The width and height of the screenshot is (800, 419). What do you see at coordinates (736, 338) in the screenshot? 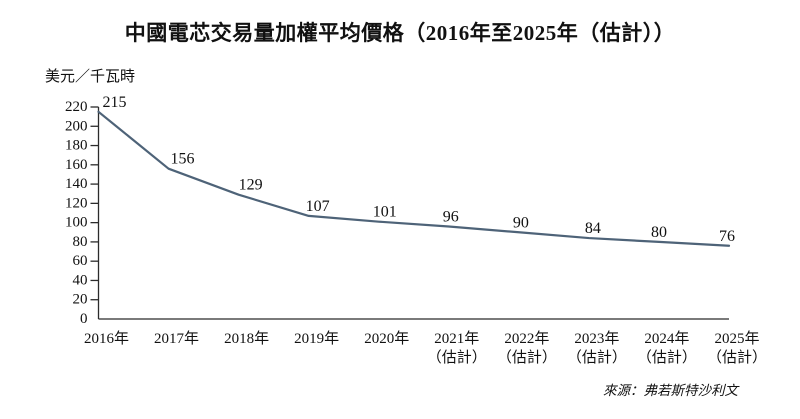
I see `x-axis-label: 2025年` at bounding box center [736, 338].